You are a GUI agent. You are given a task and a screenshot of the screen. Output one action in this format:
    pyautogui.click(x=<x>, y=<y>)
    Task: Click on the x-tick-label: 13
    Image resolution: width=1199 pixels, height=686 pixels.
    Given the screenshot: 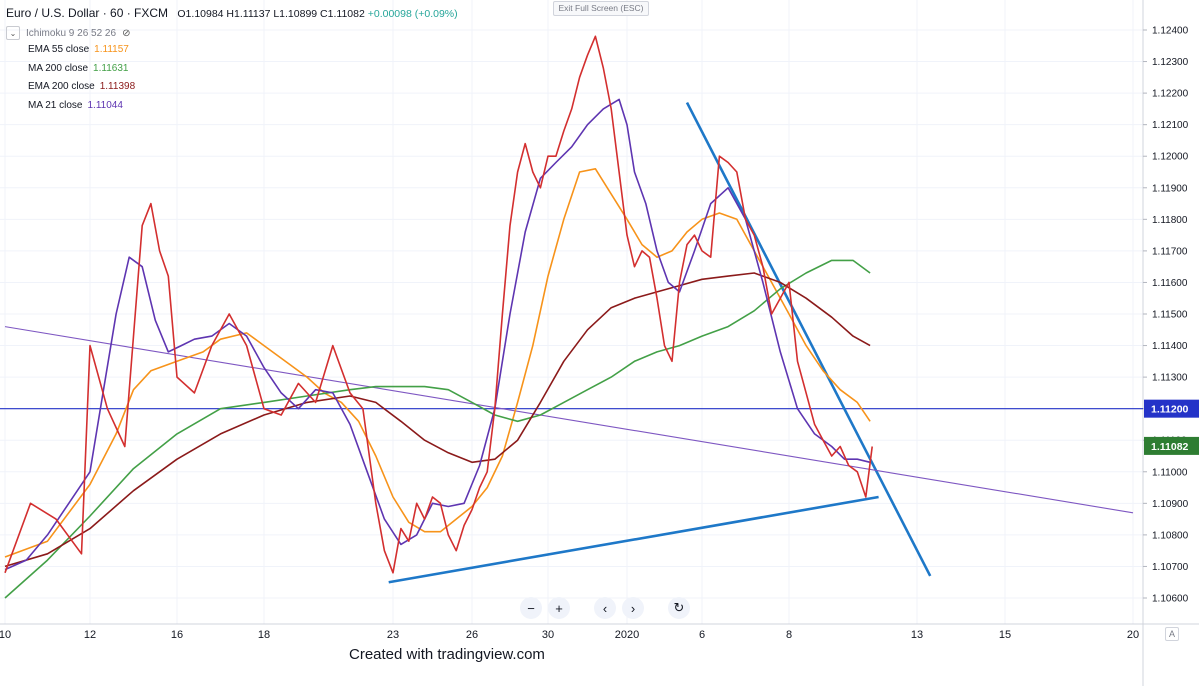 What is the action you would take?
    pyautogui.click(x=917, y=635)
    